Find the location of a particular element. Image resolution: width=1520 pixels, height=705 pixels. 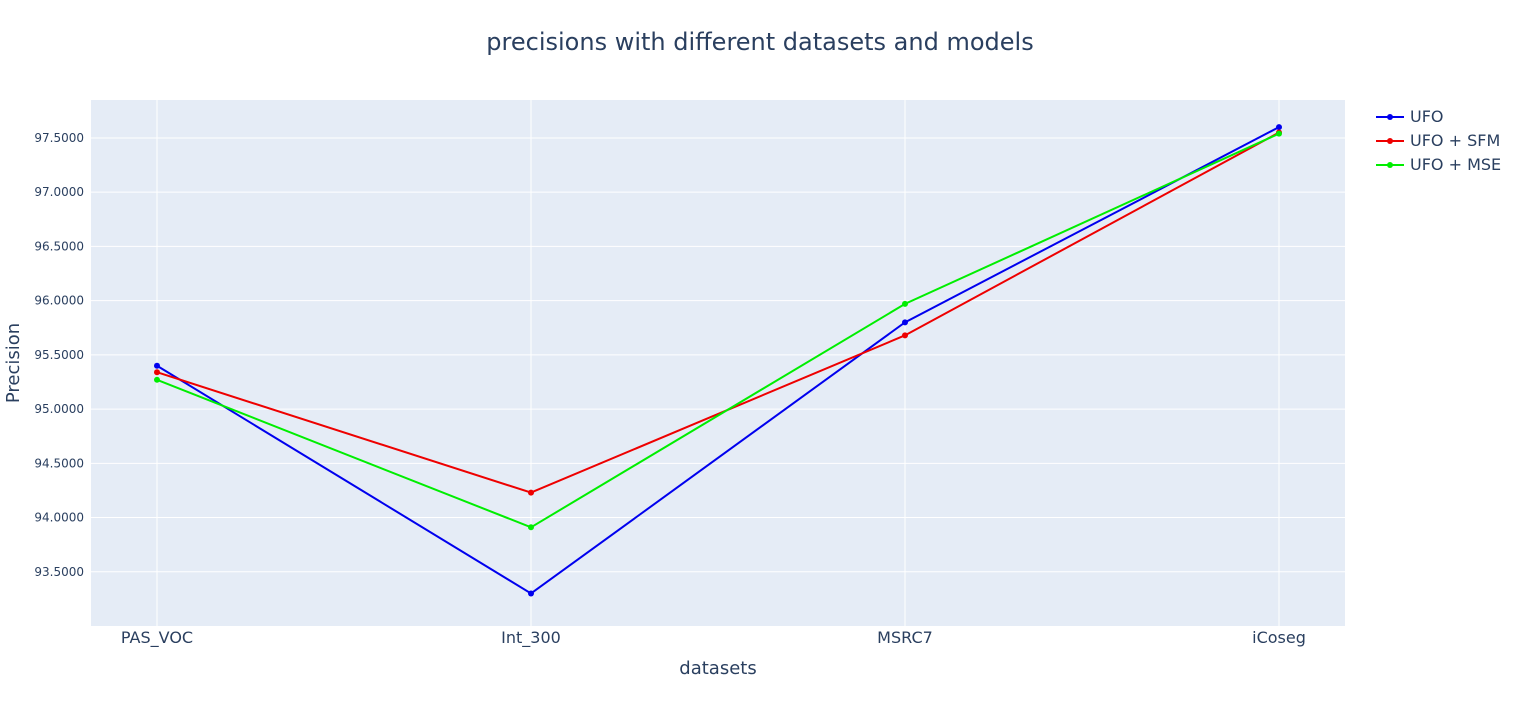

legend-item: UFO is located at coordinates (1410, 116).